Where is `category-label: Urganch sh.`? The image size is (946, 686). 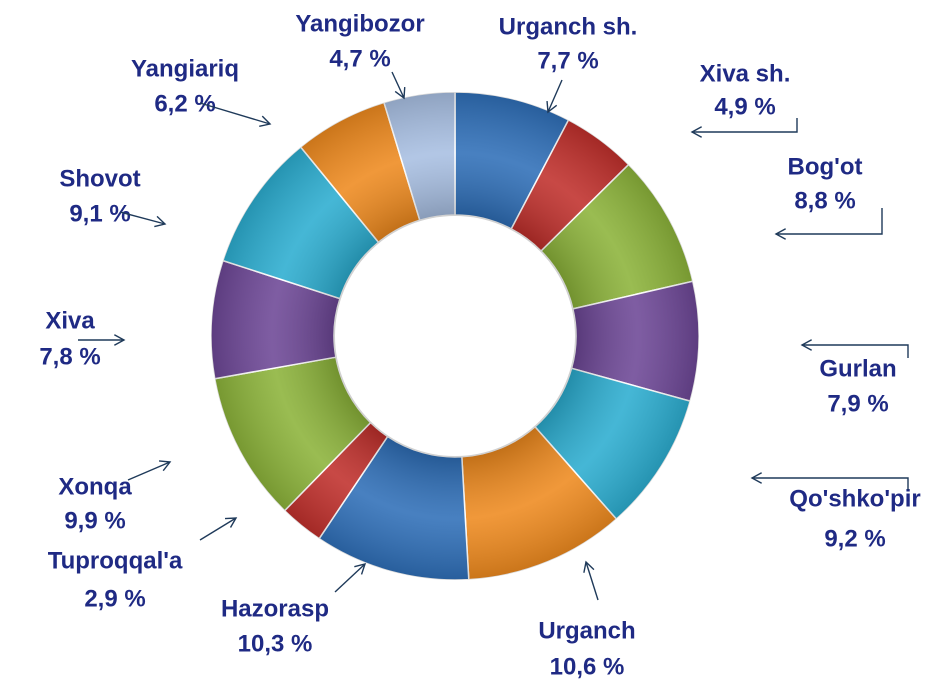 category-label: Urganch sh. is located at coordinates (568, 26).